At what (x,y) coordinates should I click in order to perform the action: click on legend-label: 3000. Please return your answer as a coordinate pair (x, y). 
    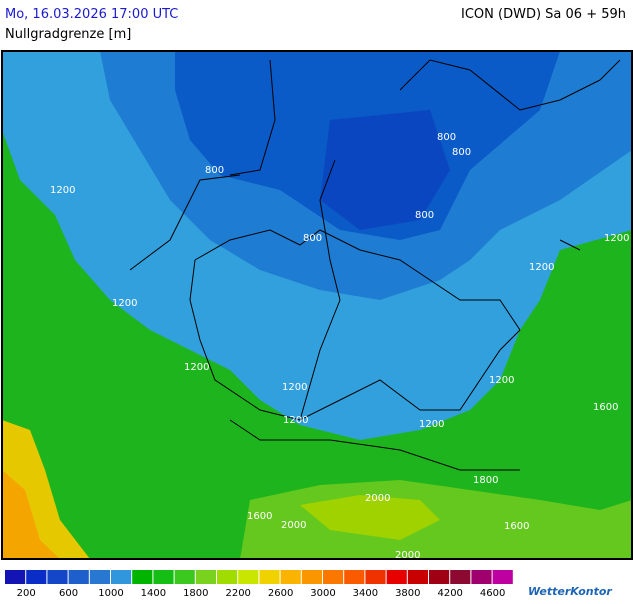
    Looking at the image, I should click on (322, 593).